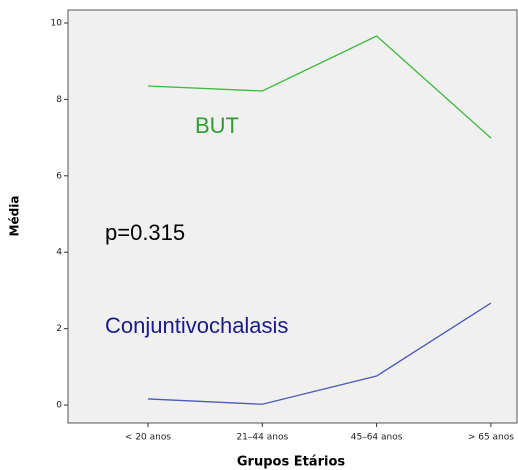 The height and width of the screenshot is (470, 518). Describe the element at coordinates (377, 438) in the screenshot. I see `x-tick-label: 45–64 anos` at that location.